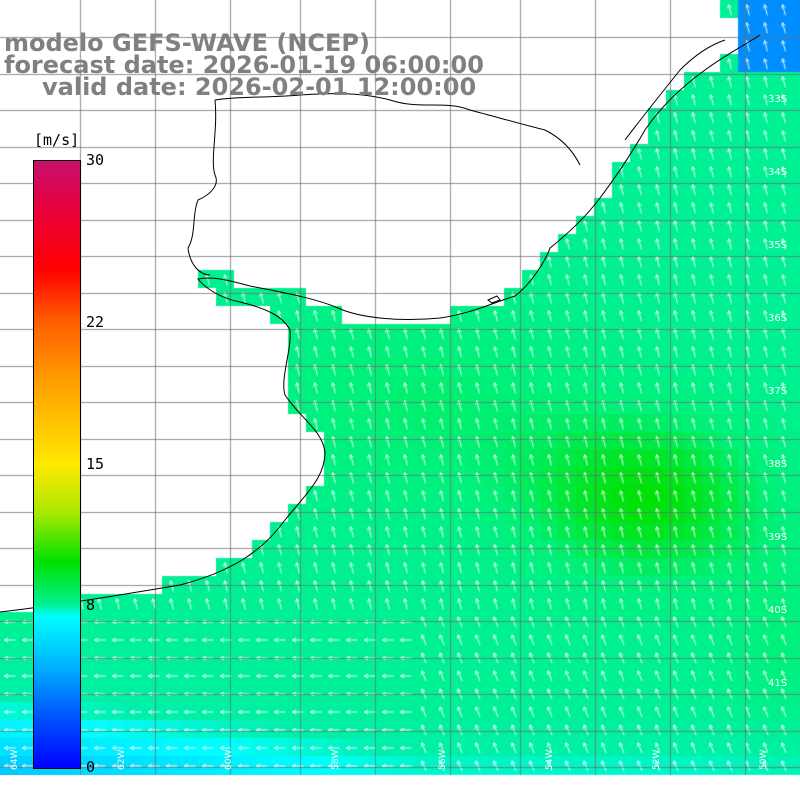 This screenshot has width=800, height=800. Describe the element at coordinates (91, 605) in the screenshot. I see `colorbar-tick-label: 8` at that location.